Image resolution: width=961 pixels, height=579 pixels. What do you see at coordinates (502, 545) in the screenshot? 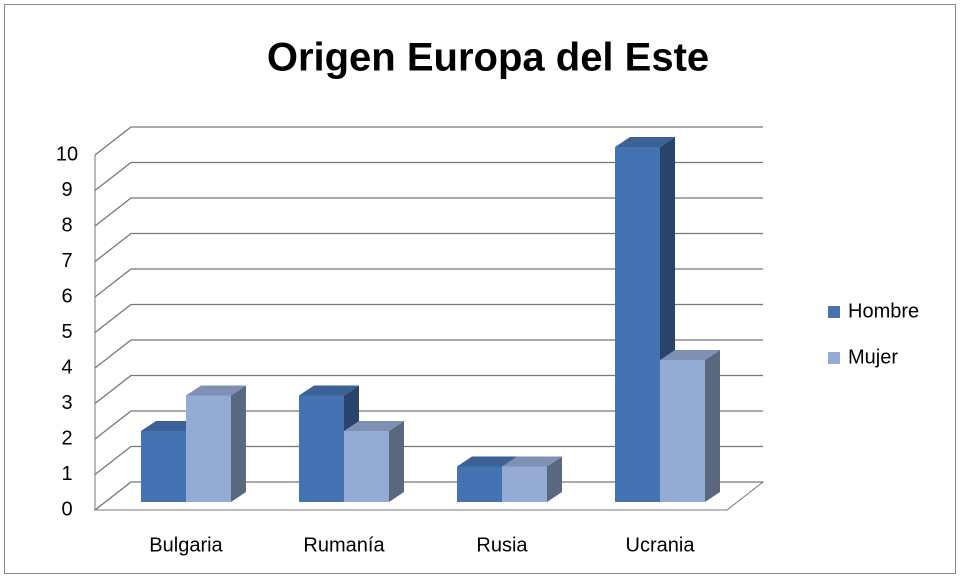
I see `x-tick-label: Rusia` at bounding box center [502, 545].